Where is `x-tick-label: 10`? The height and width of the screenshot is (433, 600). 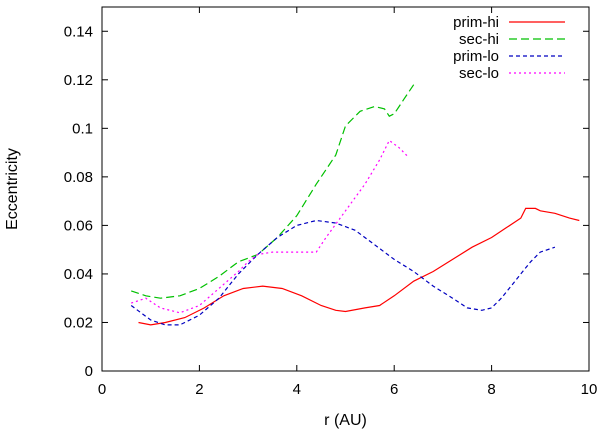
x-tick-label: 10 is located at coordinates (589, 389).